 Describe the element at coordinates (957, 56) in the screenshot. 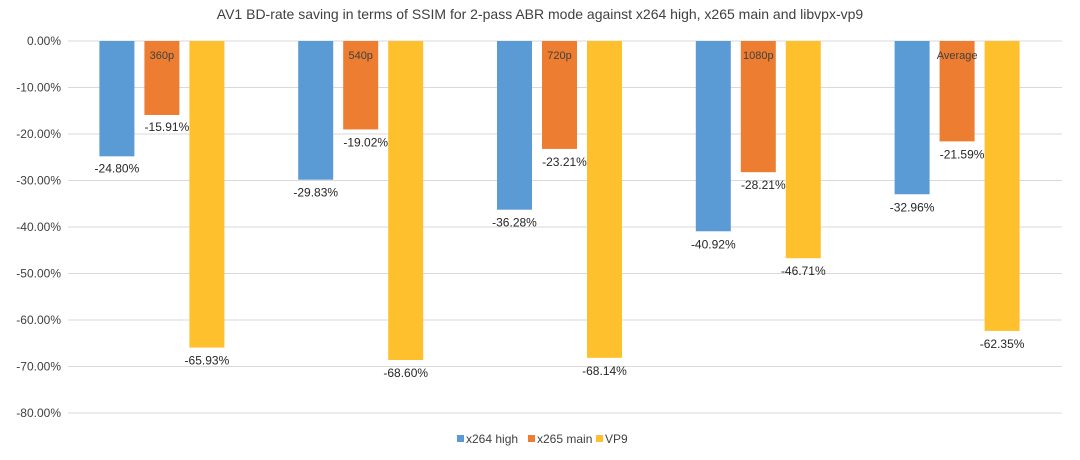

I see `category-label: Average` at that location.